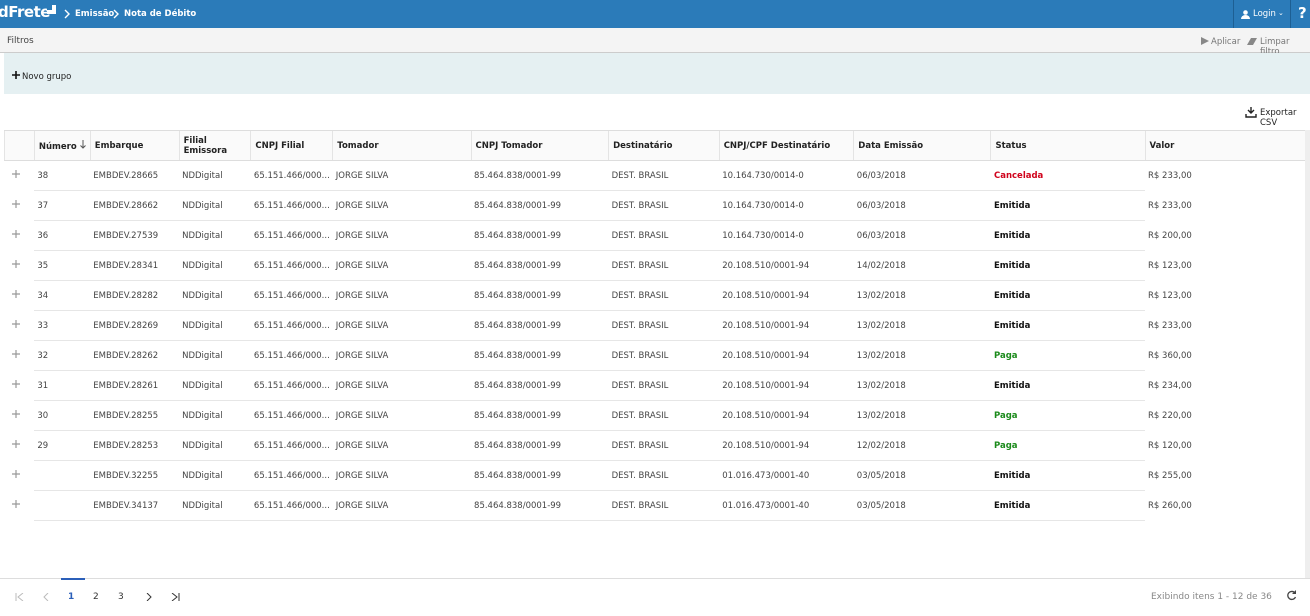 The height and width of the screenshot is (616, 1310). I want to click on column-label: Filial Emissora, so click(205, 145).